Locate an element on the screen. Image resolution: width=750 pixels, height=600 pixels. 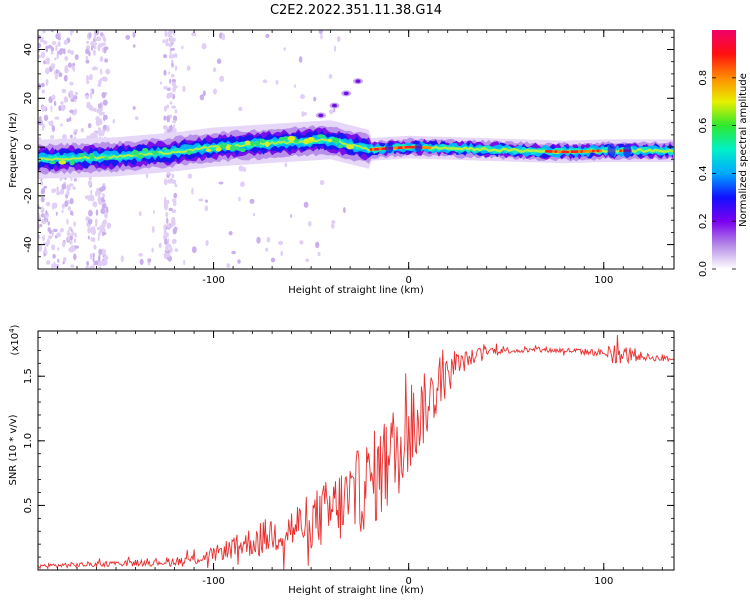
spectrogram-y-tick-label: 40 is located at coordinates (28, 49).